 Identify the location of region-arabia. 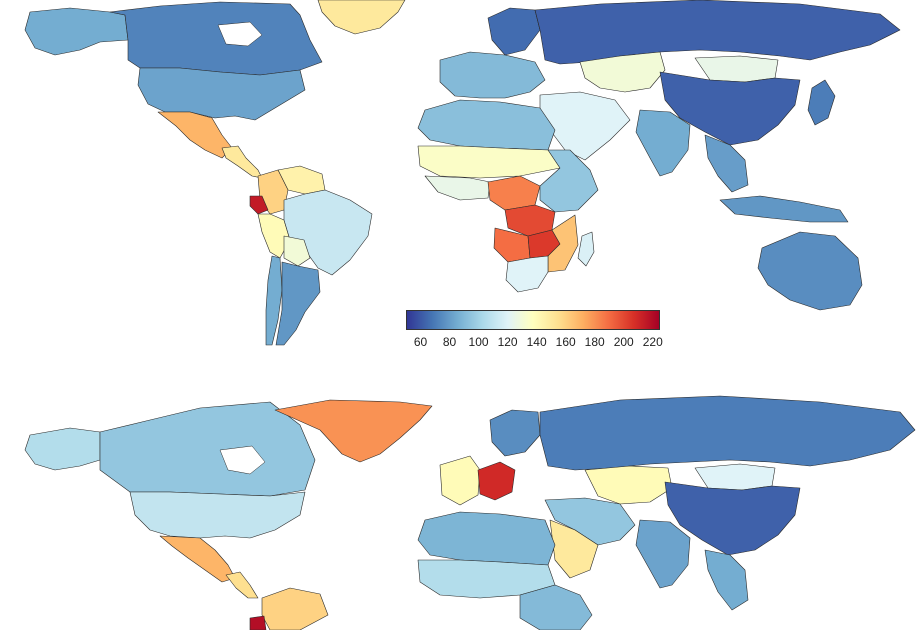
(574, 549).